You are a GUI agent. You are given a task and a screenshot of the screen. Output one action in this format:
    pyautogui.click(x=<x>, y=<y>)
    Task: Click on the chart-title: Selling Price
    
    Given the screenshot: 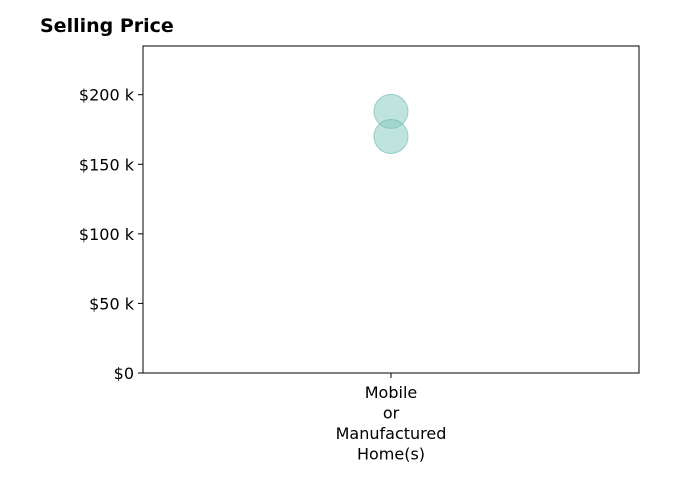 What is the action you would take?
    pyautogui.click(x=107, y=26)
    